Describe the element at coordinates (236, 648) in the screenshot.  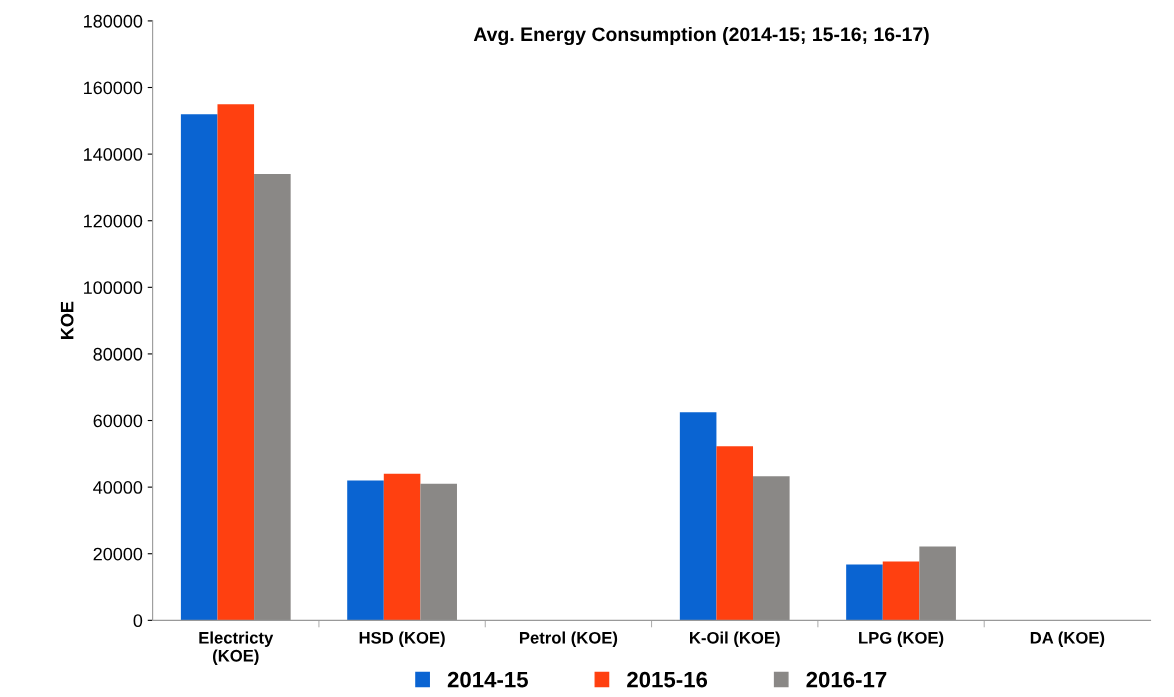
I see `x-tick-label: Electricty (KOE)` at that location.